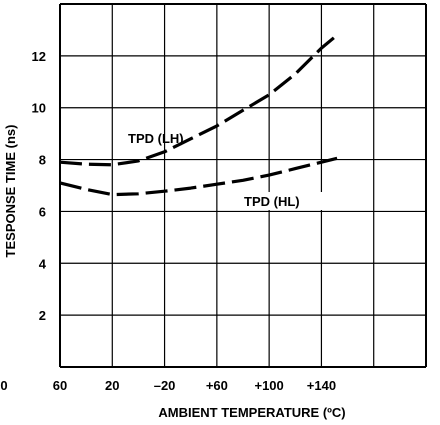 This screenshot has height=425, width=440. Describe the element at coordinates (3, 385) in the screenshot. I see `edge-tick-label: 0` at that location.